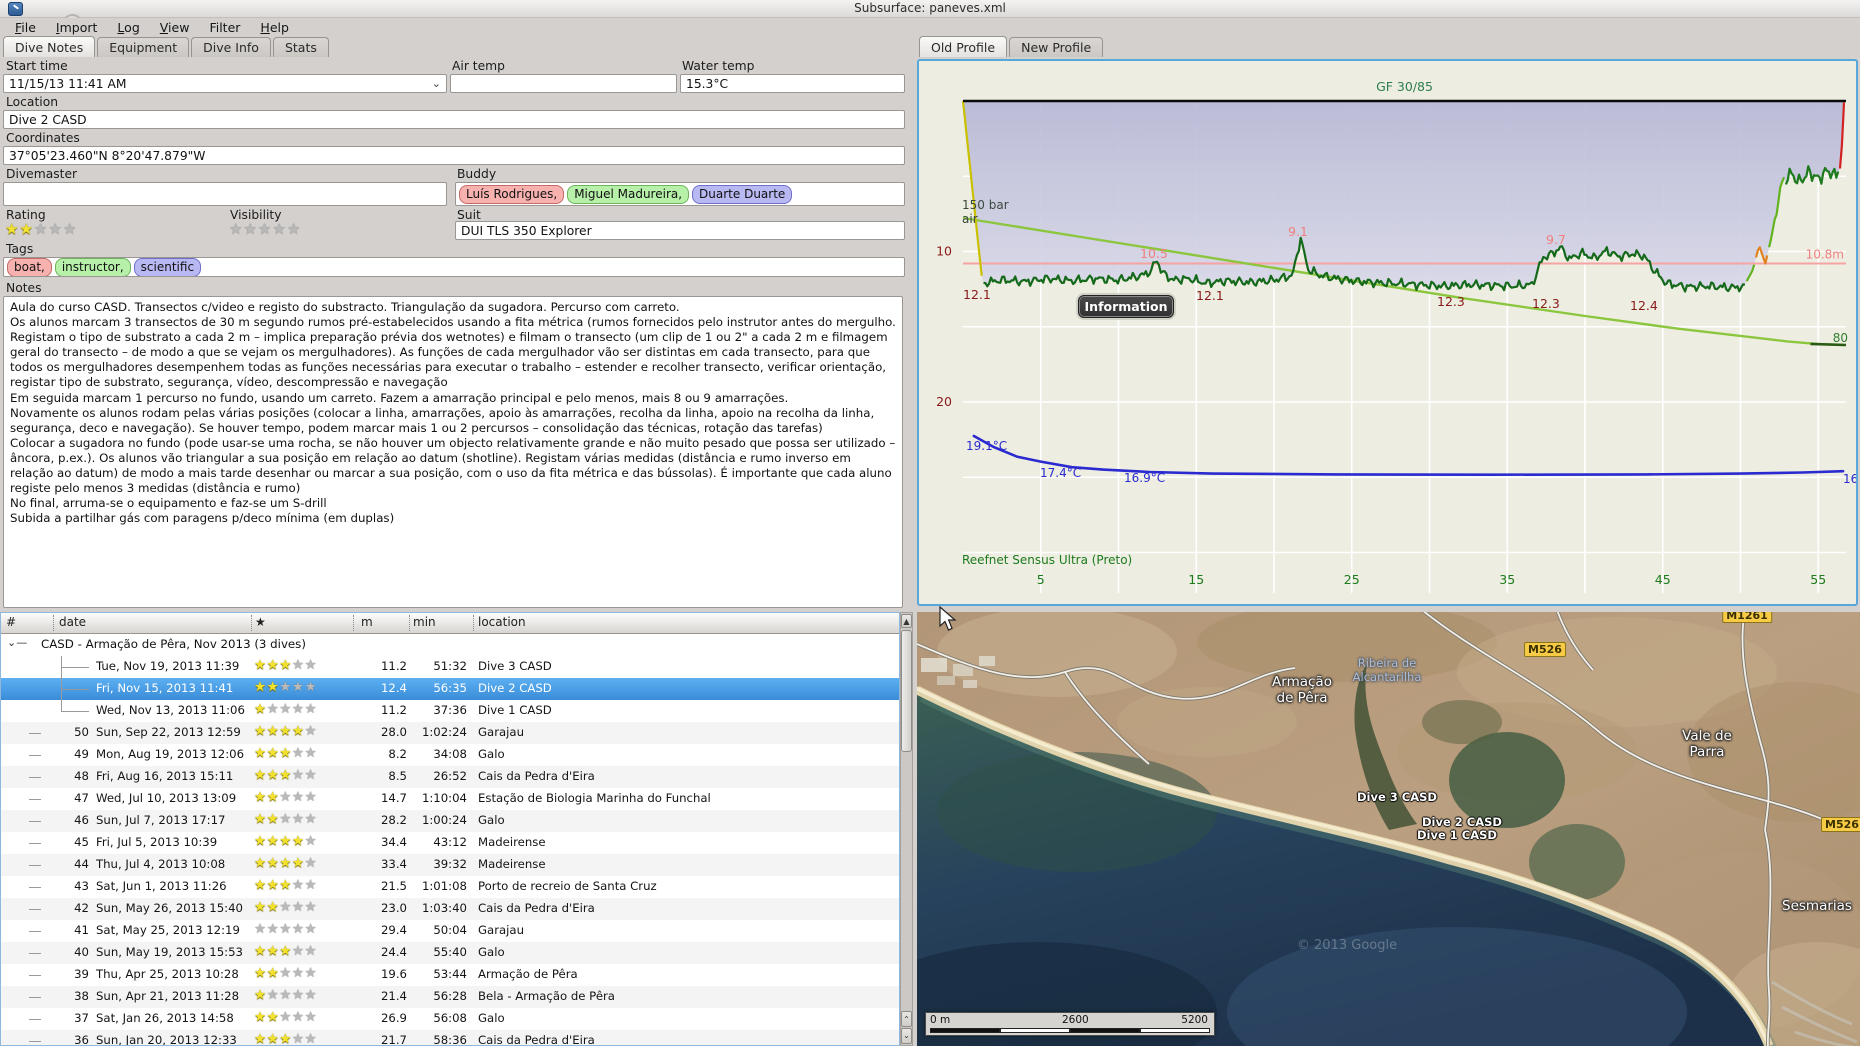 Image resolution: width=1860 pixels, height=1046 pixels. I want to click on rating-label: Rating, so click(26, 215).